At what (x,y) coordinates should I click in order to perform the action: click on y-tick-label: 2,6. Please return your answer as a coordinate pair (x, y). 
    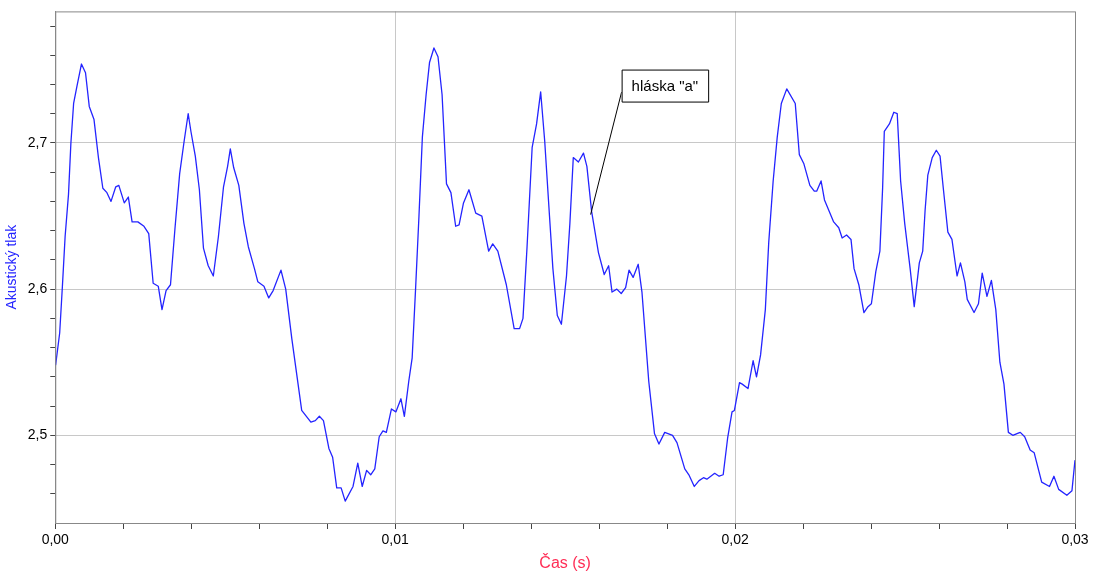
    Looking at the image, I should click on (37, 287).